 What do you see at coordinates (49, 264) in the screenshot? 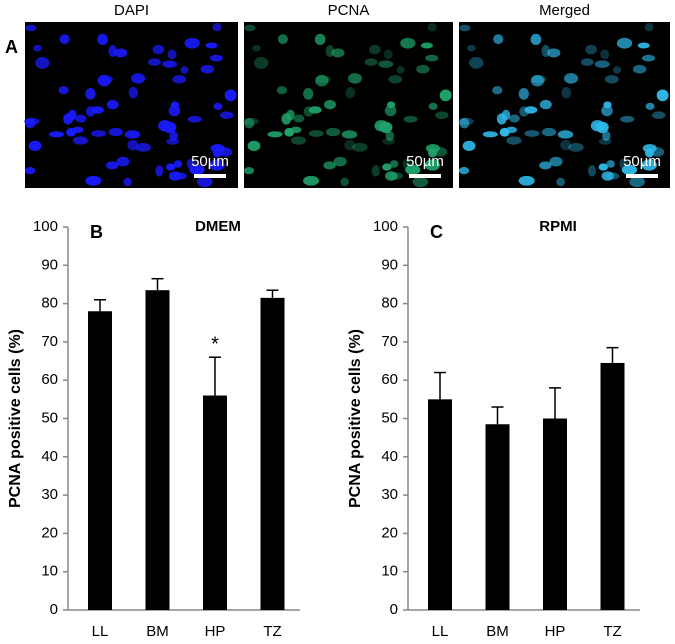
I see `y-tick-label: 90` at bounding box center [49, 264].